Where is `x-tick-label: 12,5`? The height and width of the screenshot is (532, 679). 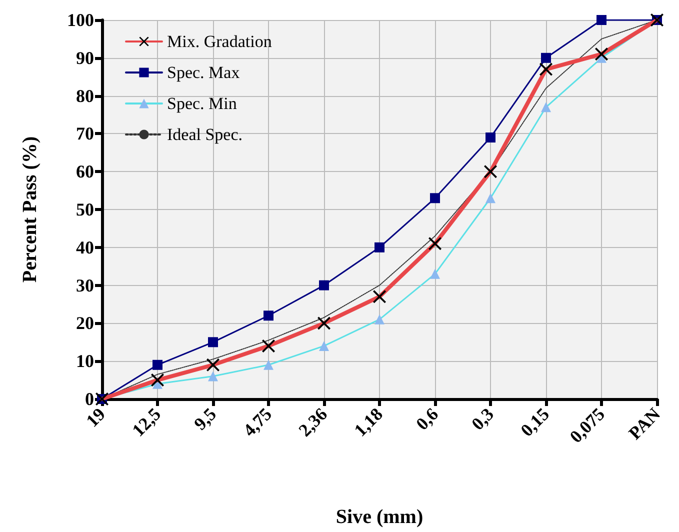 x-tick-label: 12,5 is located at coordinates (146, 422).